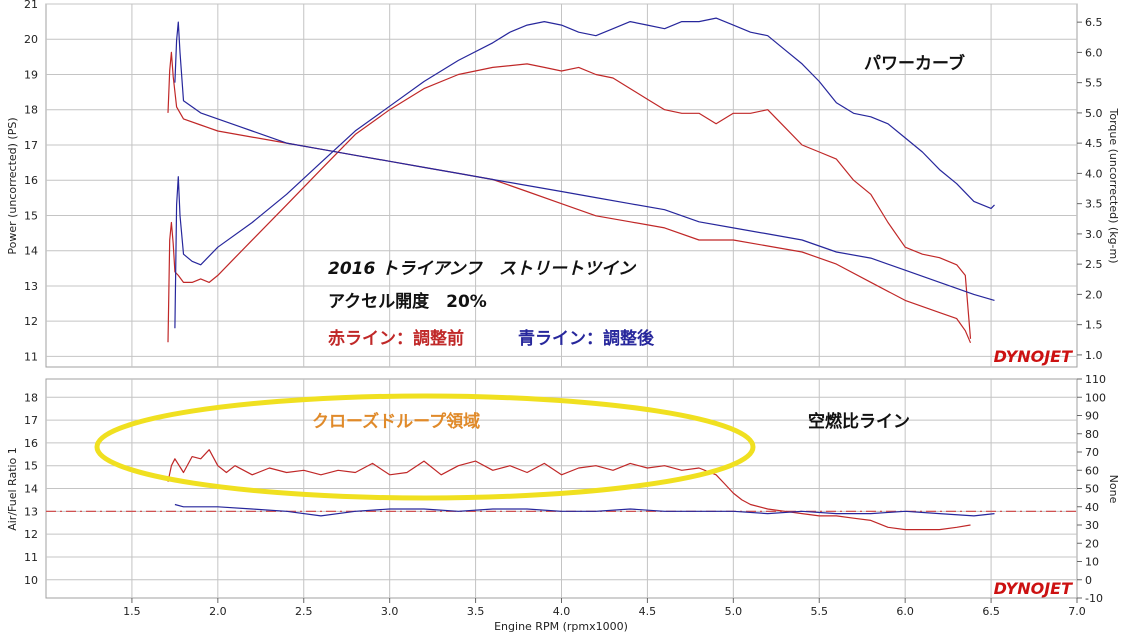 This screenshot has width=1126, height=642. Describe the element at coordinates (1088, 580) in the screenshot. I see `bottom-right-tick-label: 0` at that location.